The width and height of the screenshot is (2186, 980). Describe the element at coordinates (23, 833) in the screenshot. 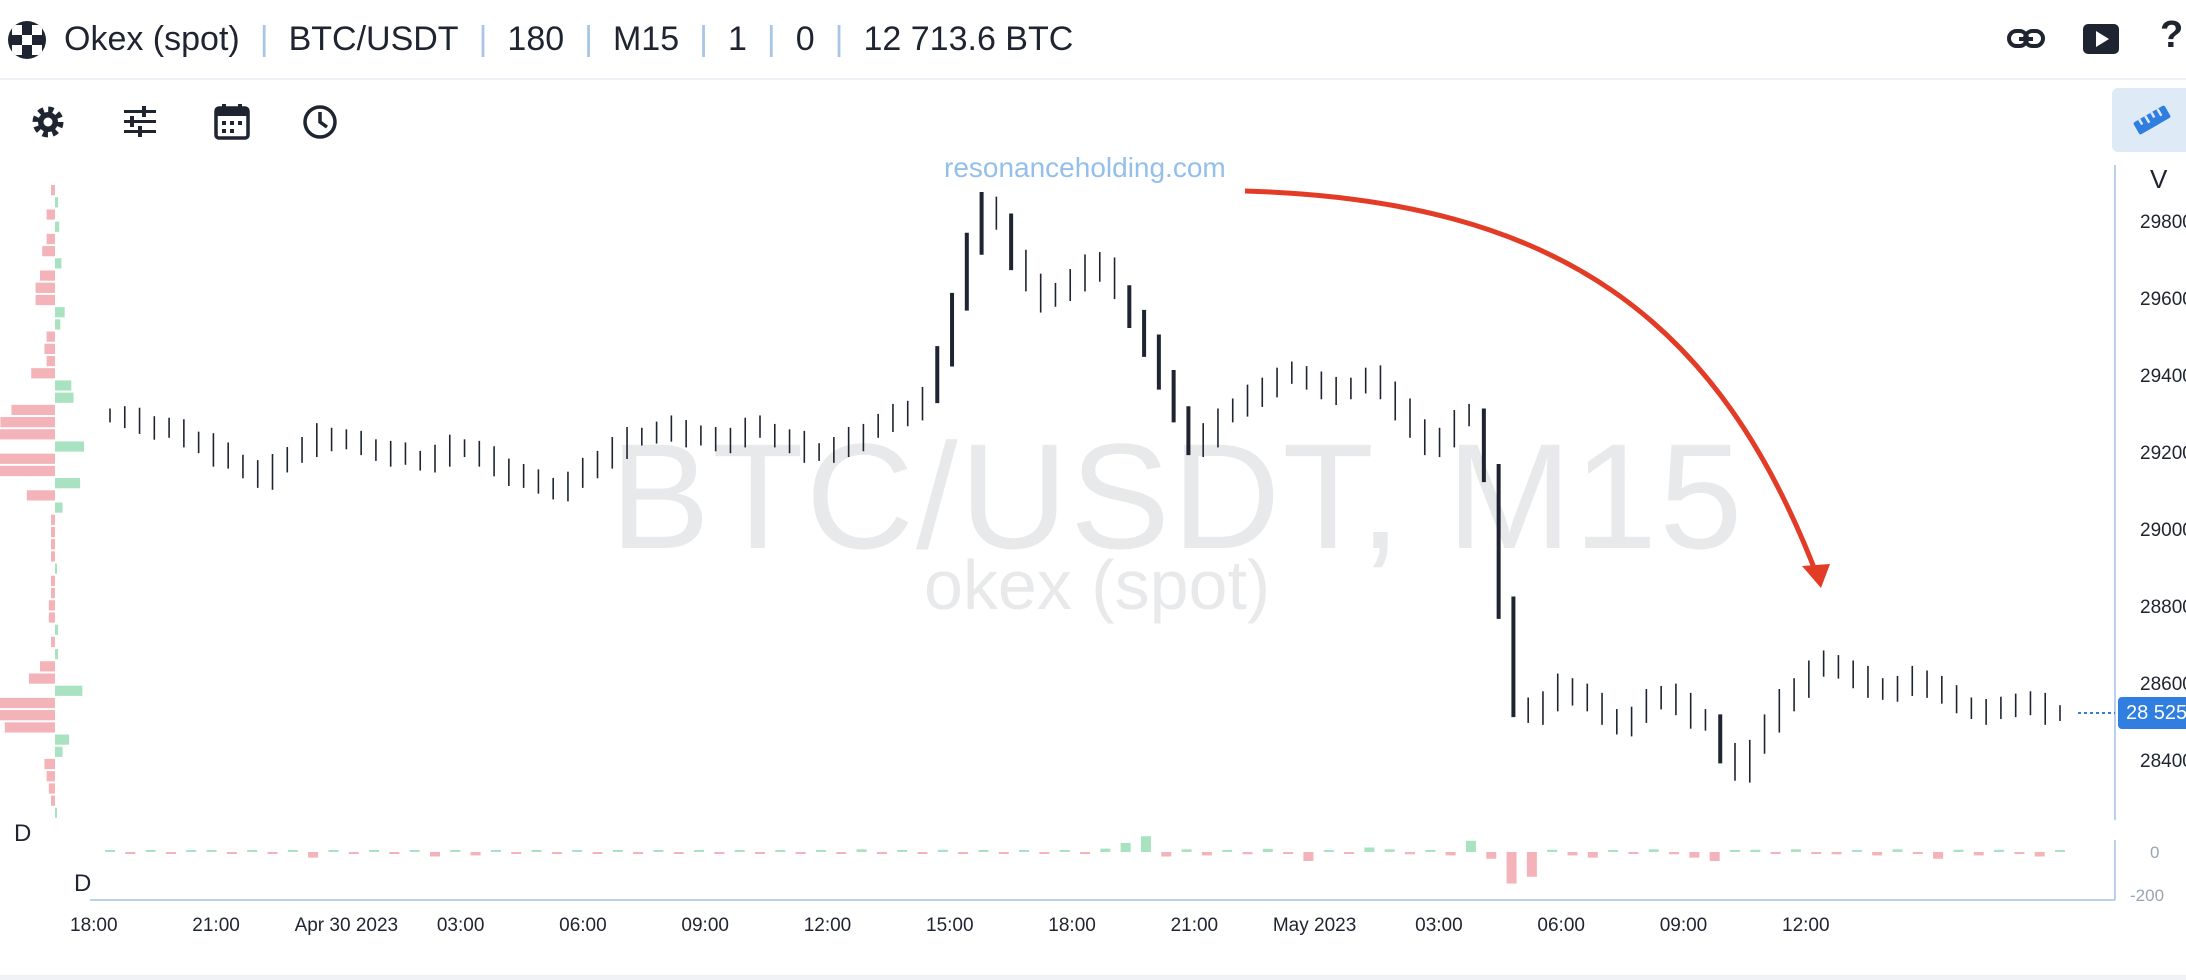

I see `delta-label-top: D` at that location.